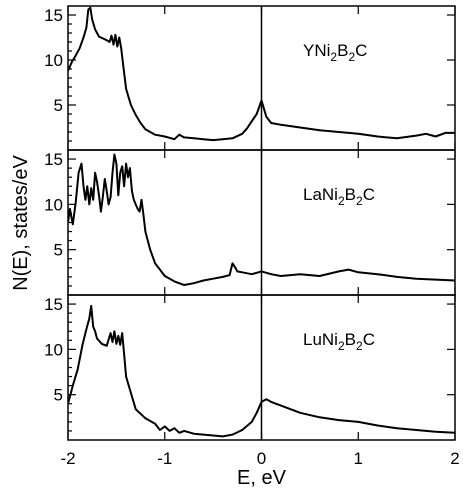 This screenshot has height=493, width=463. I want to click on x-tick-label--2: -2, so click(67, 458).